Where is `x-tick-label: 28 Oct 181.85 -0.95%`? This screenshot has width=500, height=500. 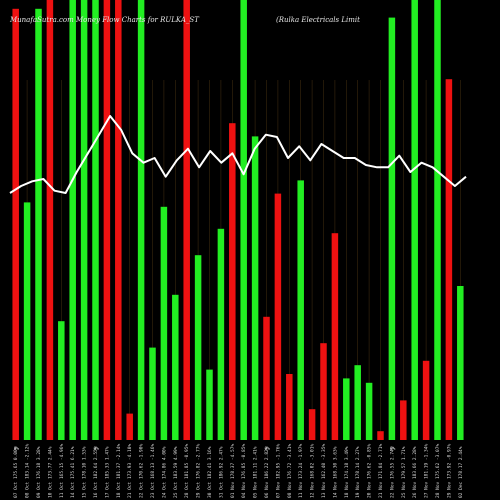
x-tick-label: 28 Oct 181.85 -0.95% is located at coordinates (187, 471).